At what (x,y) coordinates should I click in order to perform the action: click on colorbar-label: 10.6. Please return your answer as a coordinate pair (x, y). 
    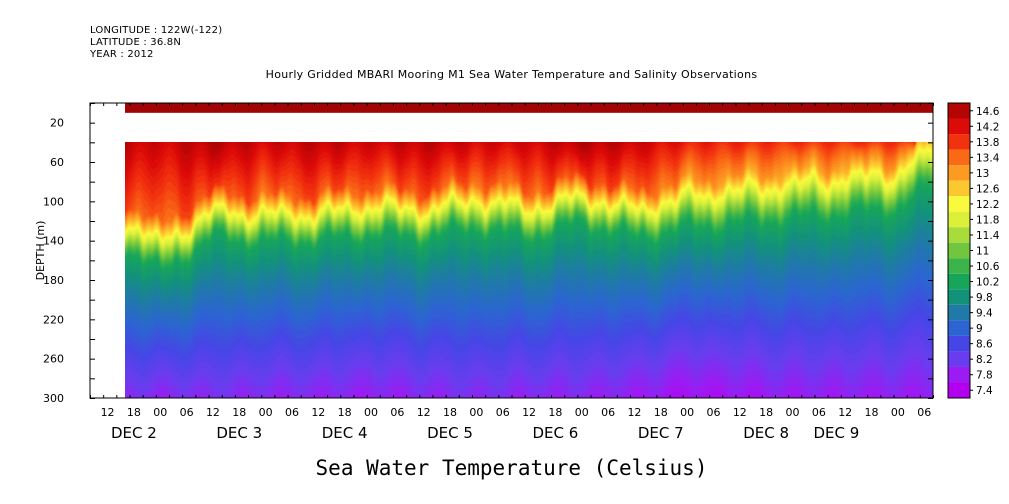
    Looking at the image, I should click on (988, 267).